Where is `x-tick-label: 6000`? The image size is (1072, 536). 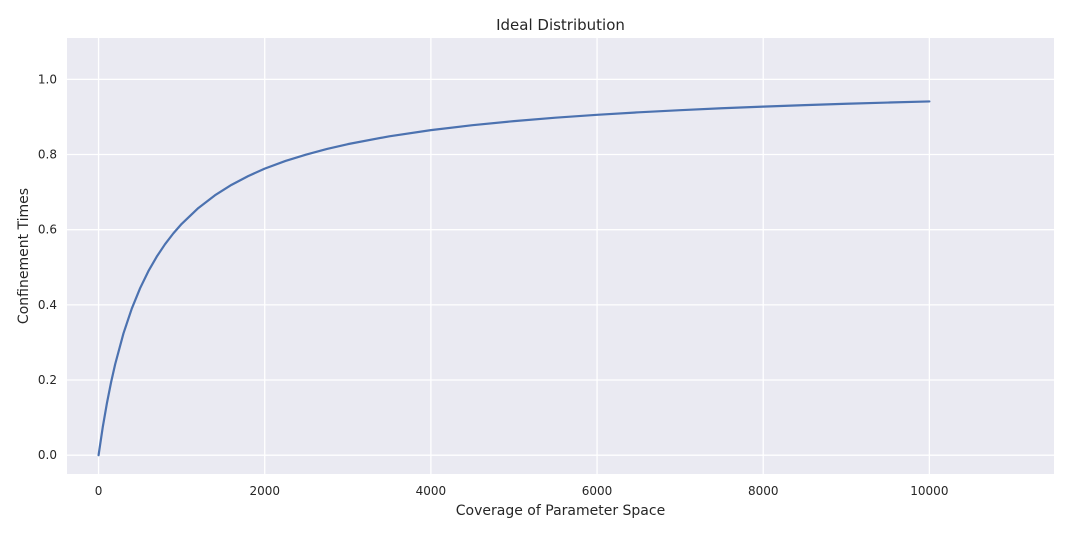 x-tick-label: 6000 is located at coordinates (597, 491).